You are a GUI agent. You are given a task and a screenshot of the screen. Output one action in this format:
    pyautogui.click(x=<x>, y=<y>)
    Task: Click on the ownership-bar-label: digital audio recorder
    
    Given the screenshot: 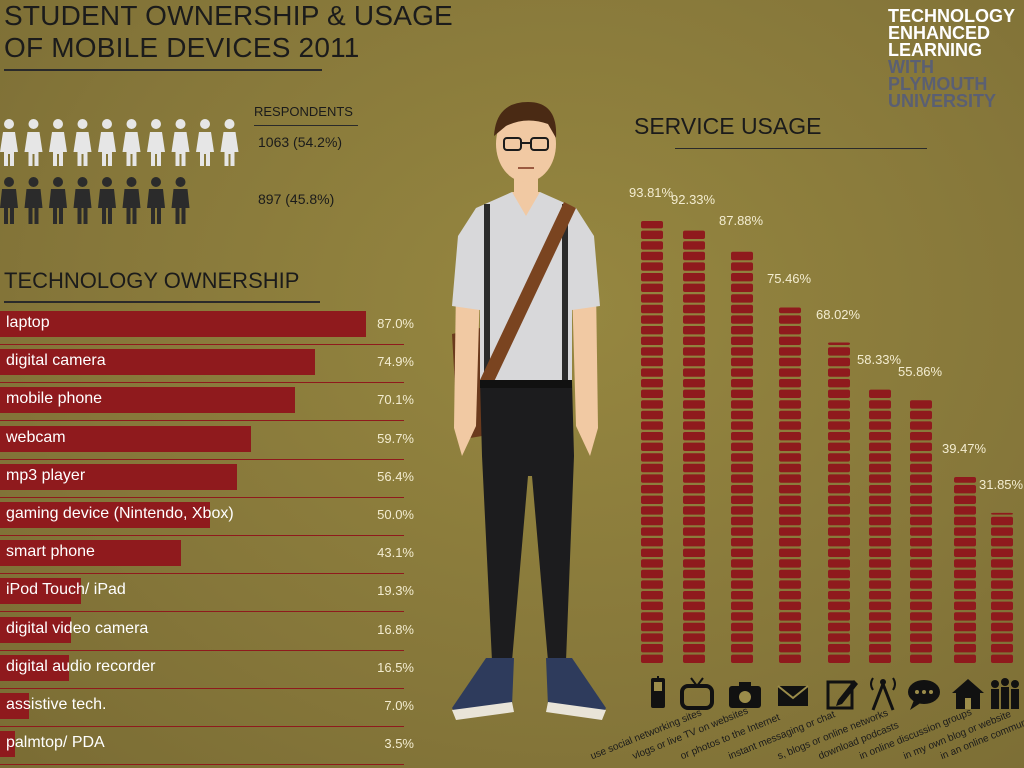 What is the action you would take?
    pyautogui.click(x=81, y=666)
    